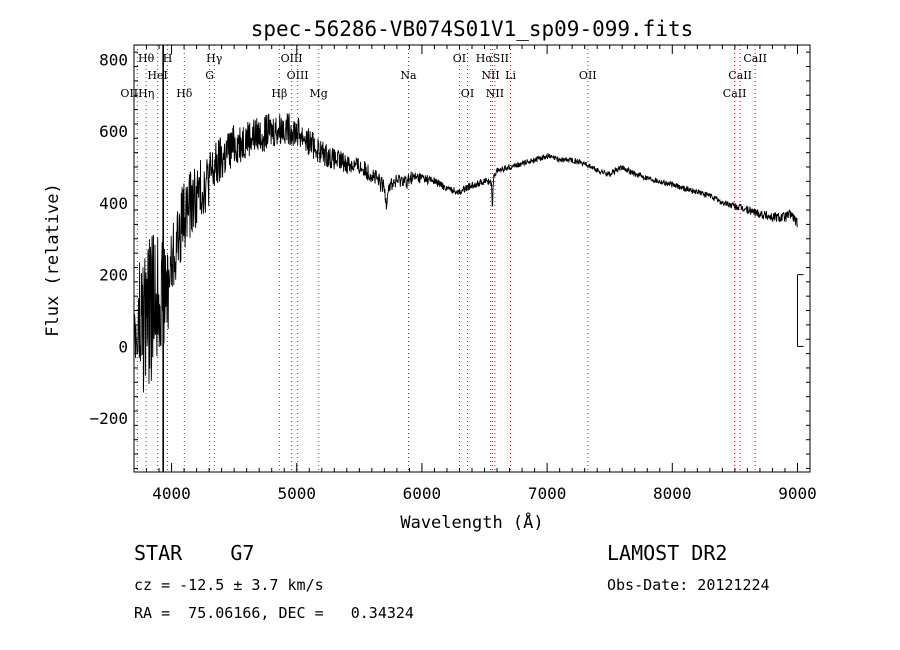 This screenshot has width=900, height=650. What do you see at coordinates (171, 493) in the screenshot?
I see `x-tick-label: 4000` at bounding box center [171, 493].